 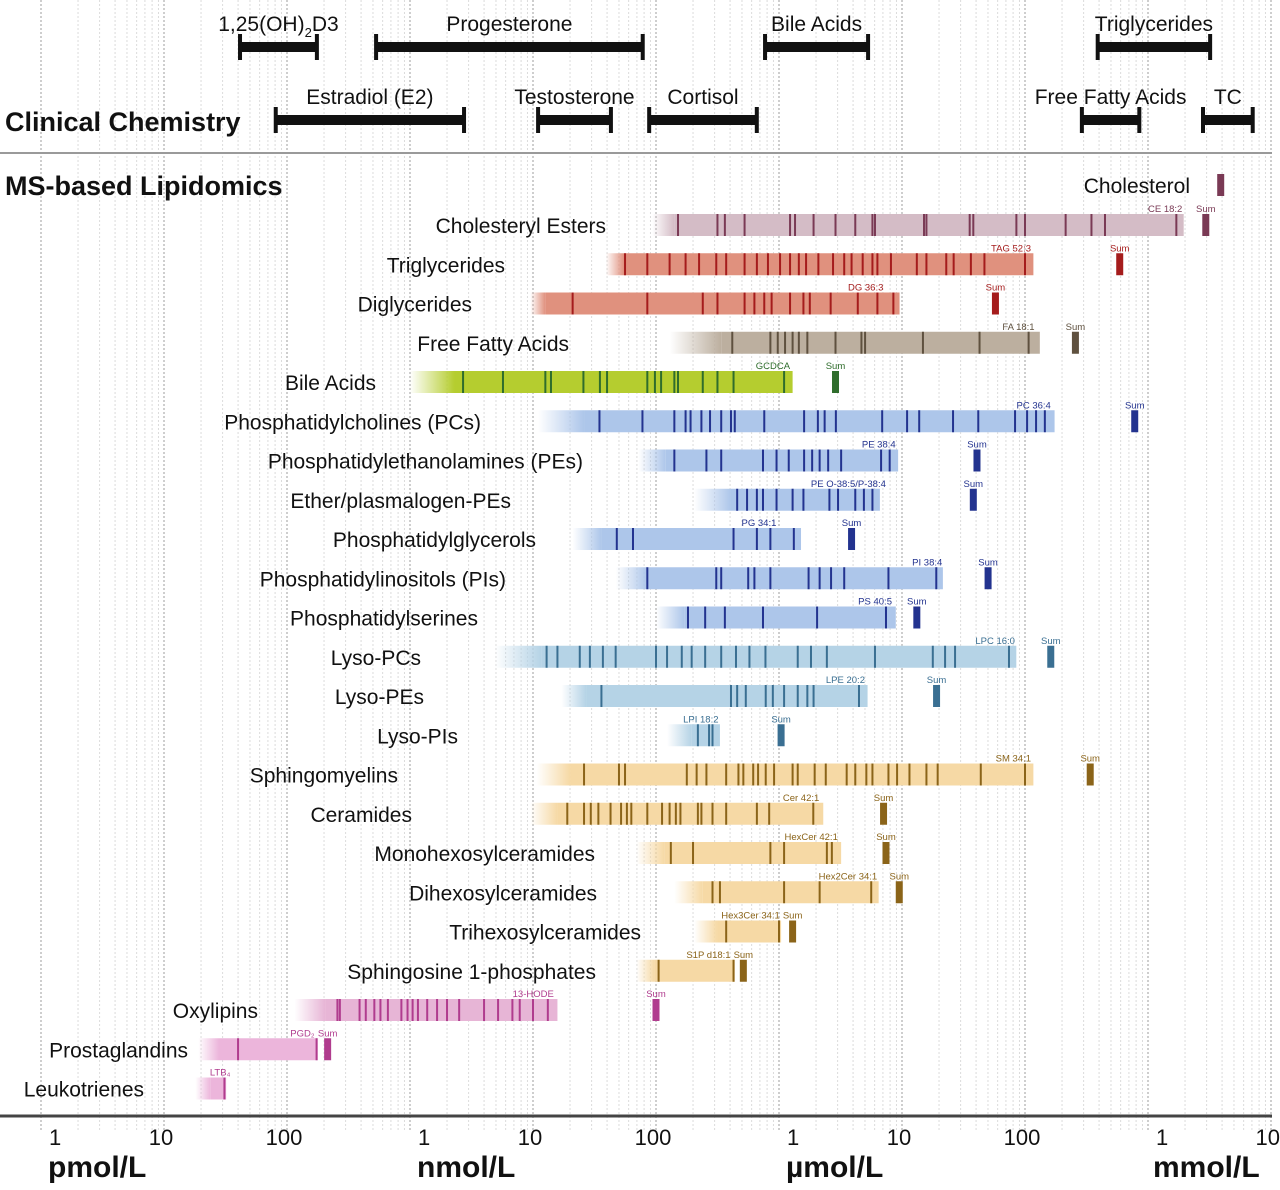 What do you see at coordinates (471, 972) in the screenshot?
I see `class-label: Sphingosine 1-phosphates` at bounding box center [471, 972].